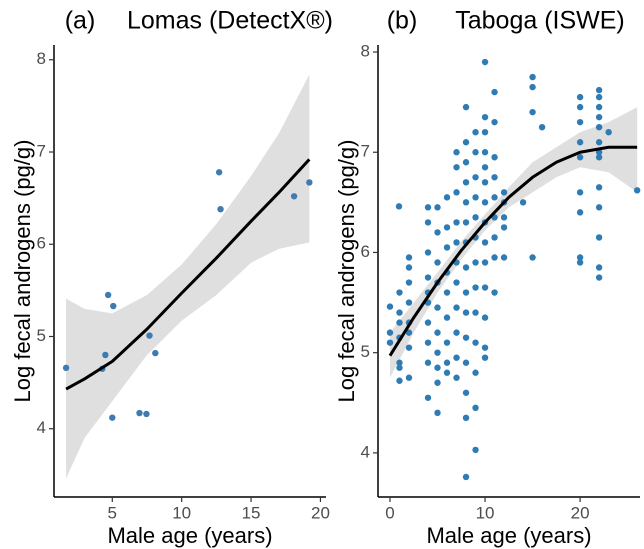  Describe the element at coordinates (22, 271) in the screenshot. I see `y-axis-title: Log fecal androgens (pg/g)` at that location.